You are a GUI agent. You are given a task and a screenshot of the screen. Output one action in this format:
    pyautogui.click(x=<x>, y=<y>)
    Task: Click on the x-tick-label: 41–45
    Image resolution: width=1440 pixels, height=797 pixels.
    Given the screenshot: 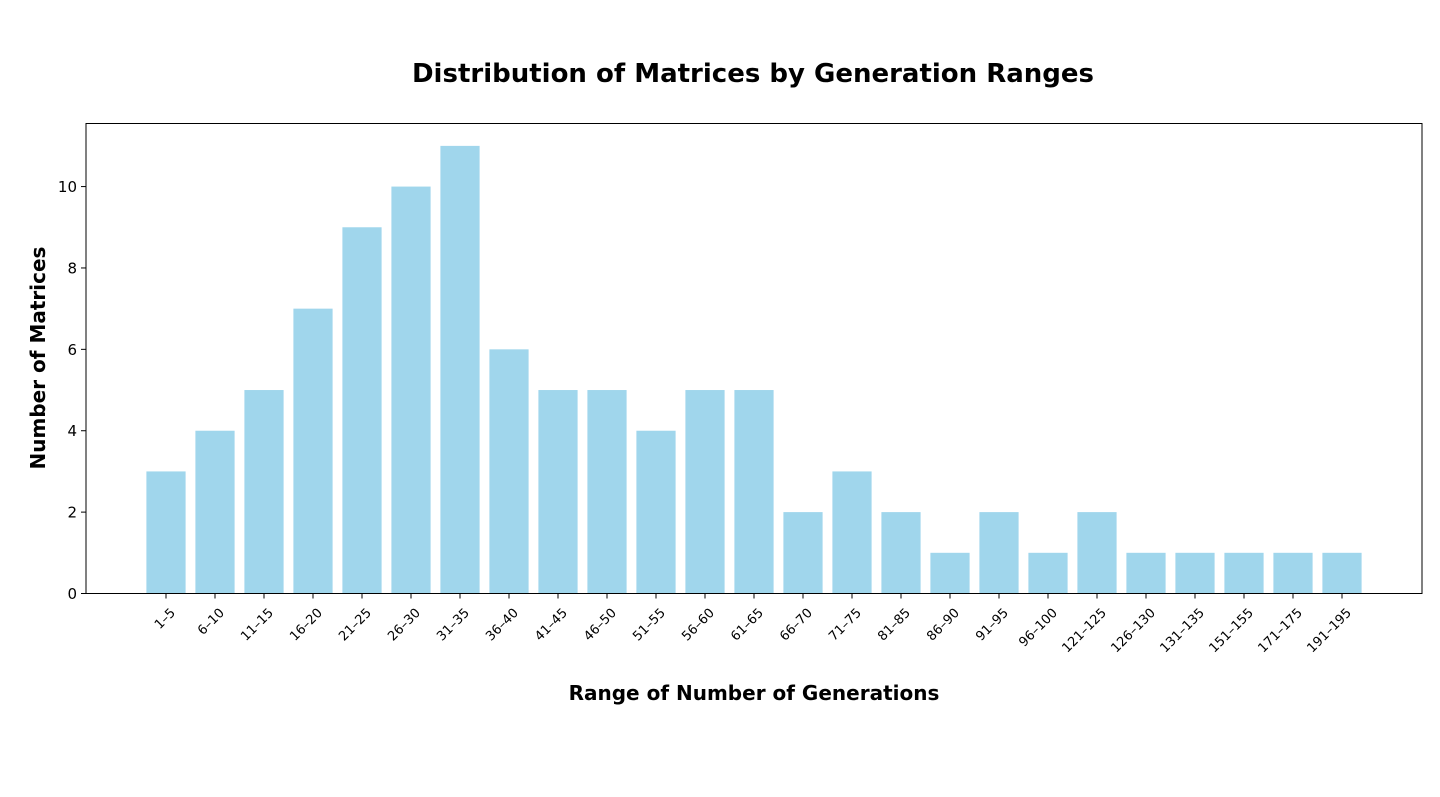 What is the action you would take?
    pyautogui.click(x=551, y=625)
    